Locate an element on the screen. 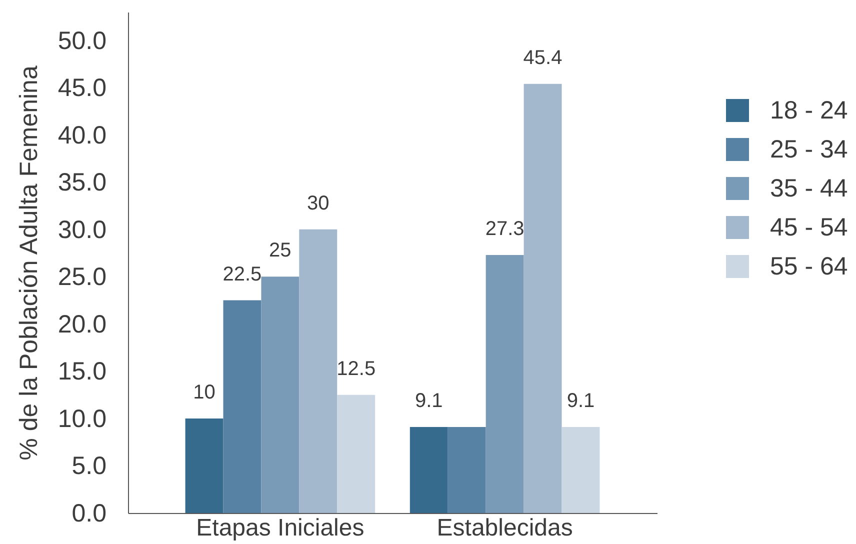 The width and height of the screenshot is (856, 544). legend-label: 55 - 64 is located at coordinates (809, 266).